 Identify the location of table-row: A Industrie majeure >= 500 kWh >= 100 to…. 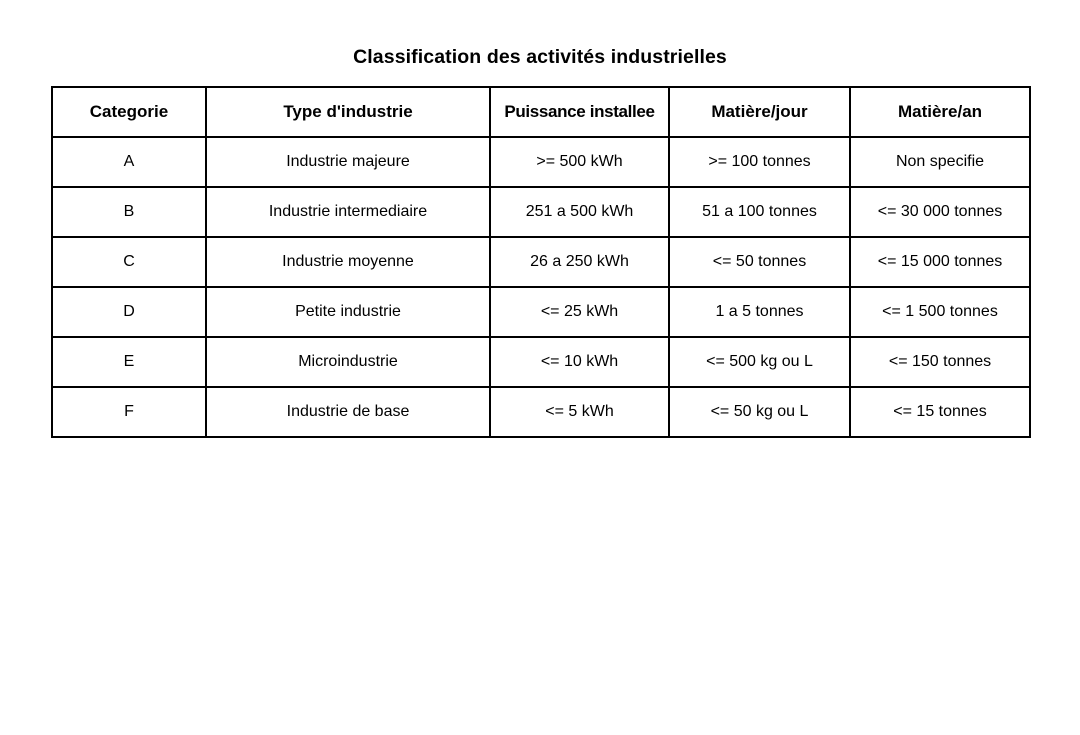
(541, 162).